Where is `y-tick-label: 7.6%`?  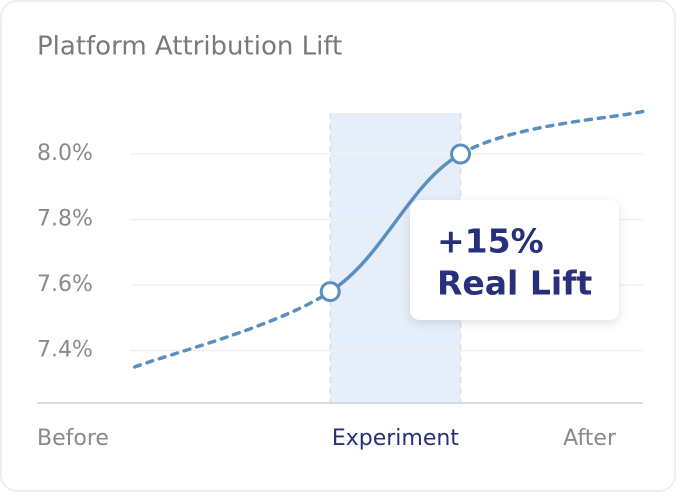
y-tick-label: 7.6% is located at coordinates (65, 284).